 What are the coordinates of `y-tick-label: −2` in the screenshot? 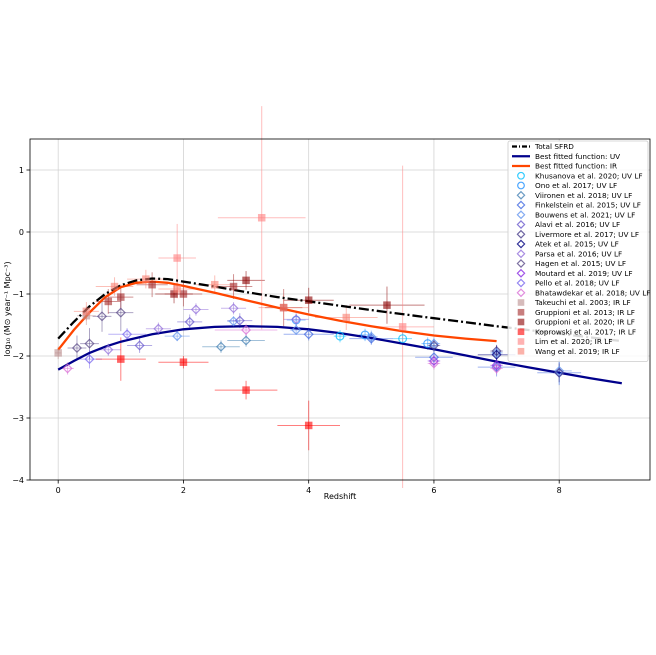 It's located at (18, 356).